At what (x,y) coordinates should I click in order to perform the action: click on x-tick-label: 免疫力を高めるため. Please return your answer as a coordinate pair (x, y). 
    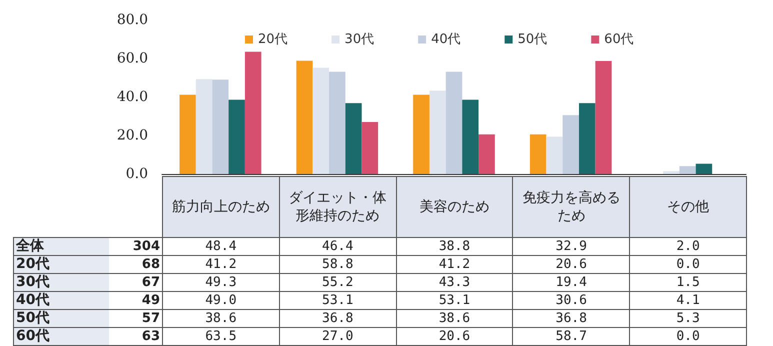
    Looking at the image, I should click on (571, 207).